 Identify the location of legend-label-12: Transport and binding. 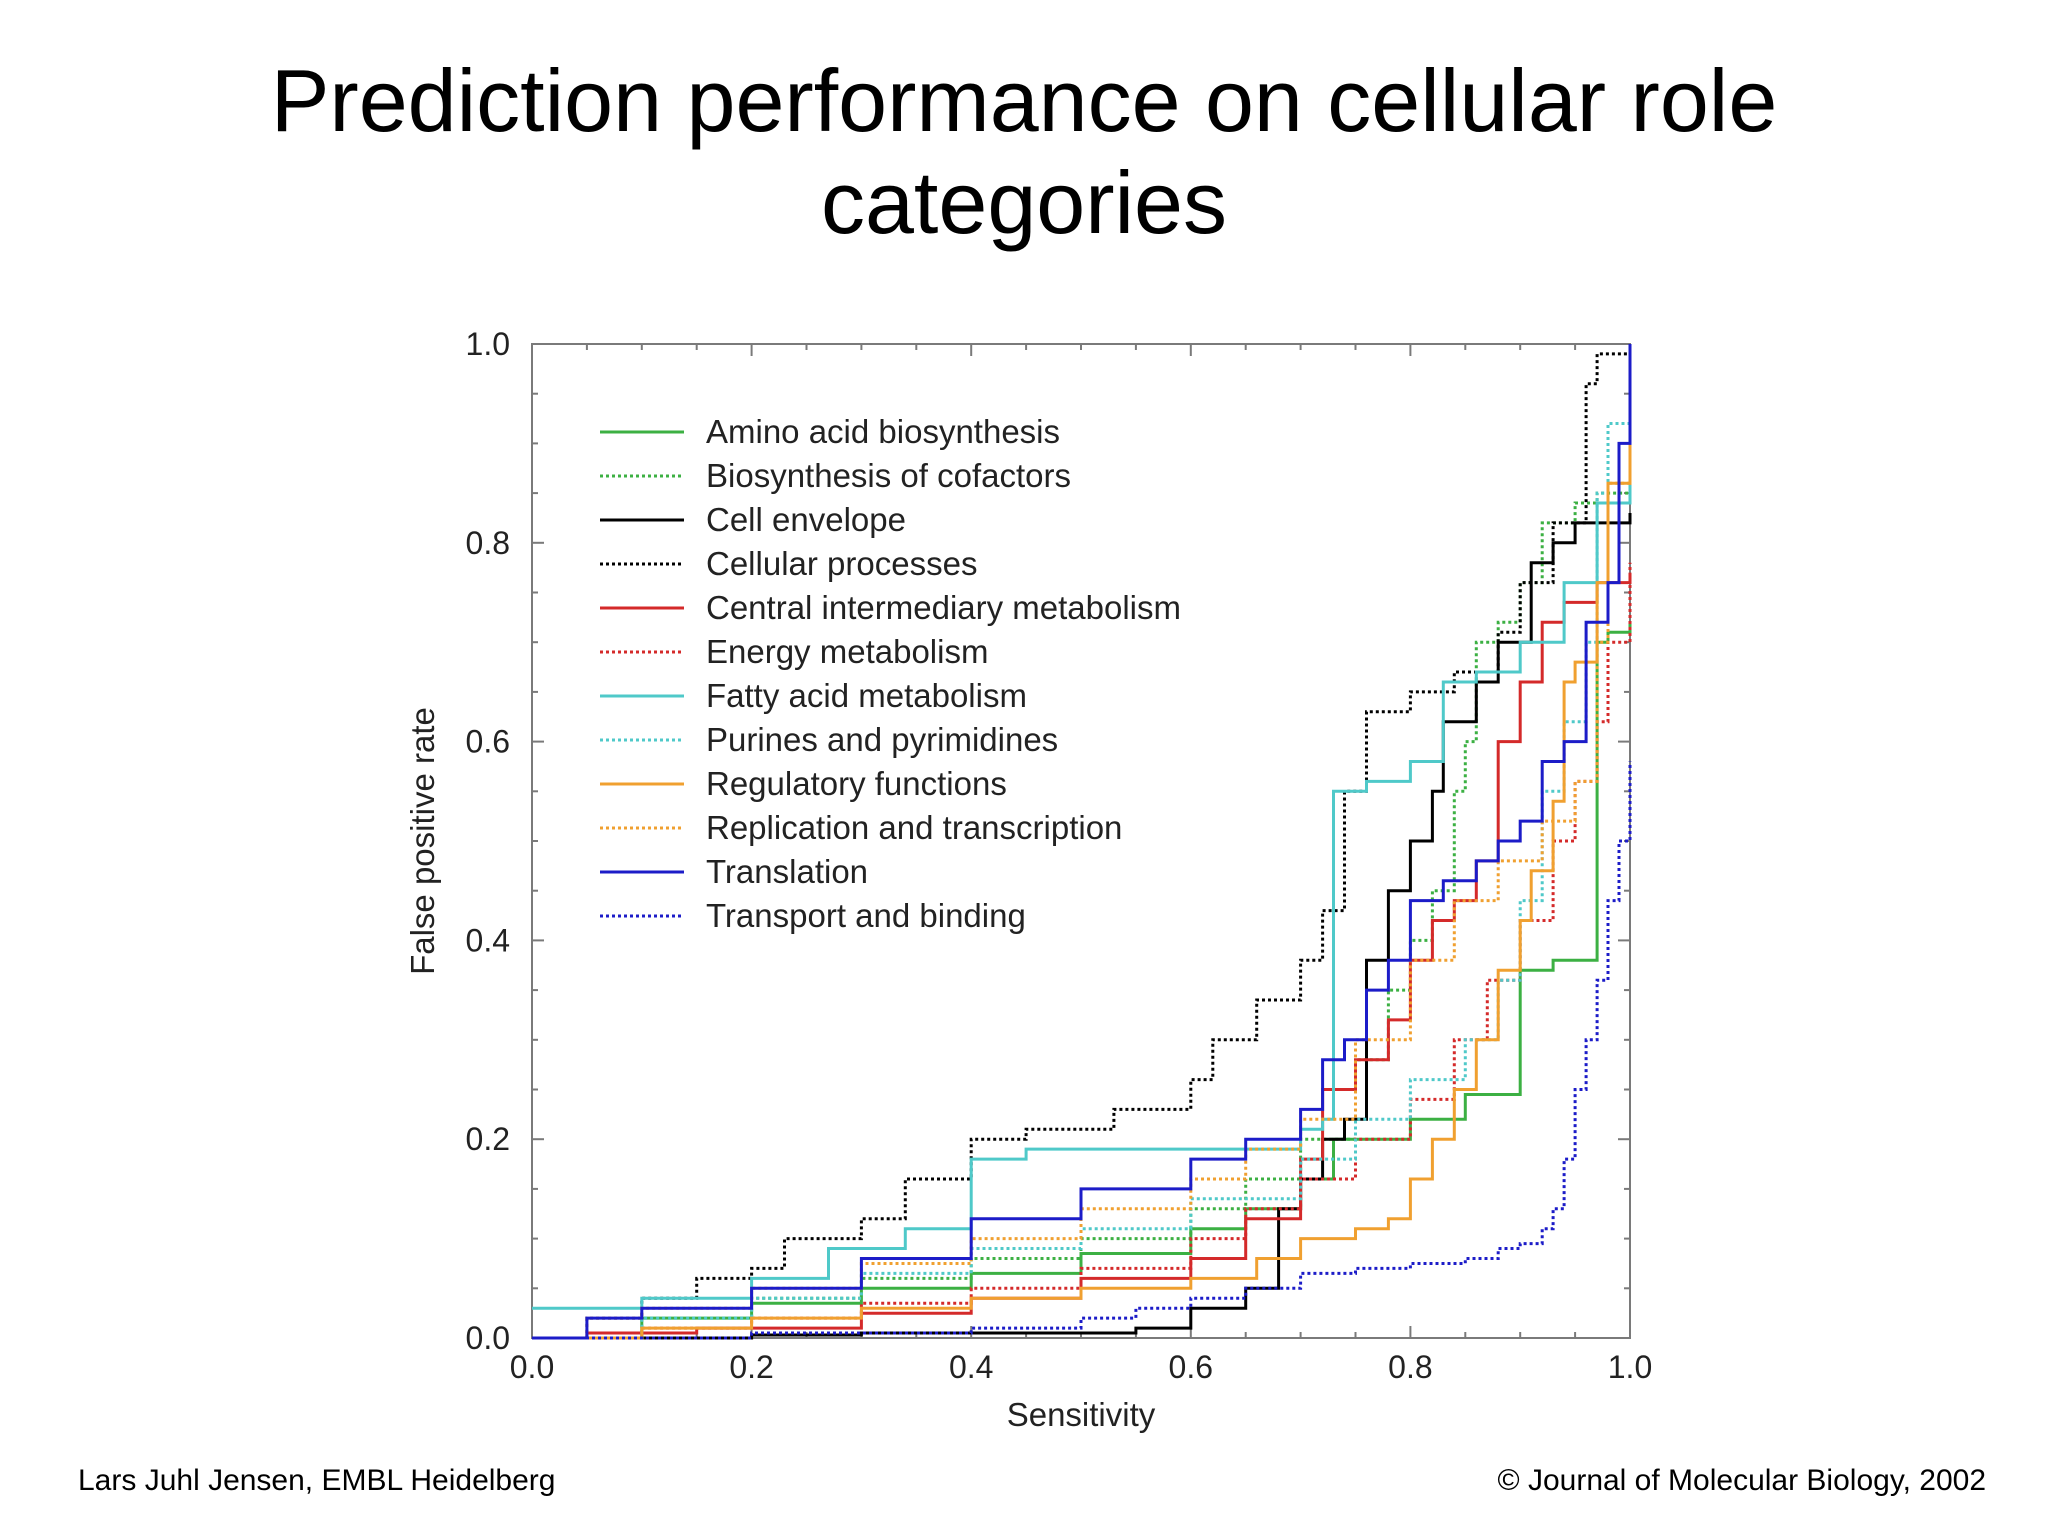
(866, 915).